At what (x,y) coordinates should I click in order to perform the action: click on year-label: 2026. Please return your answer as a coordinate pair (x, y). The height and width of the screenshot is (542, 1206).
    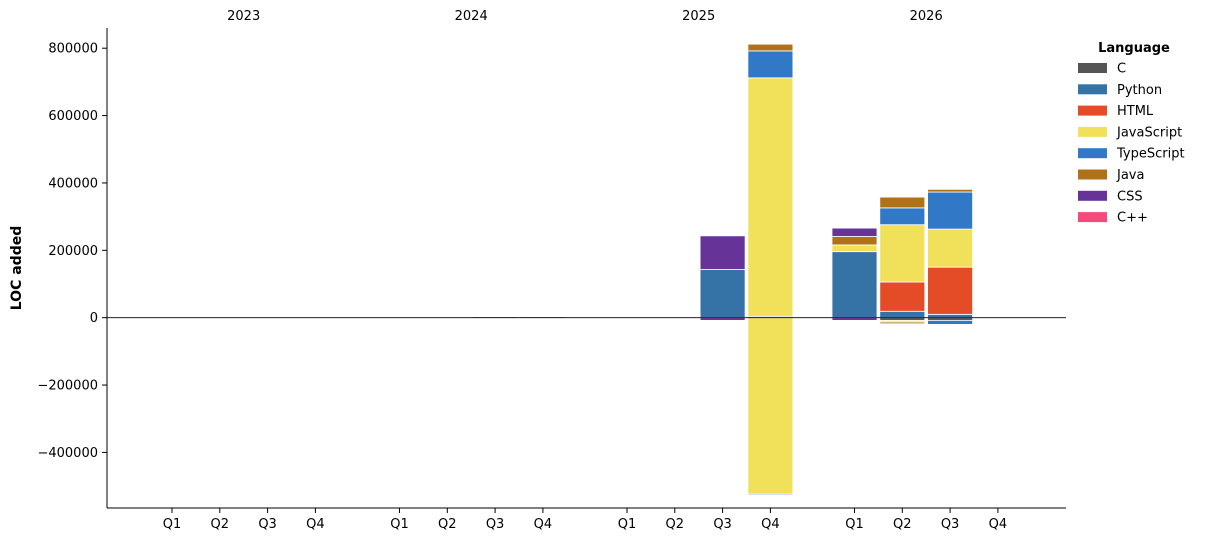
    Looking at the image, I should click on (926, 16).